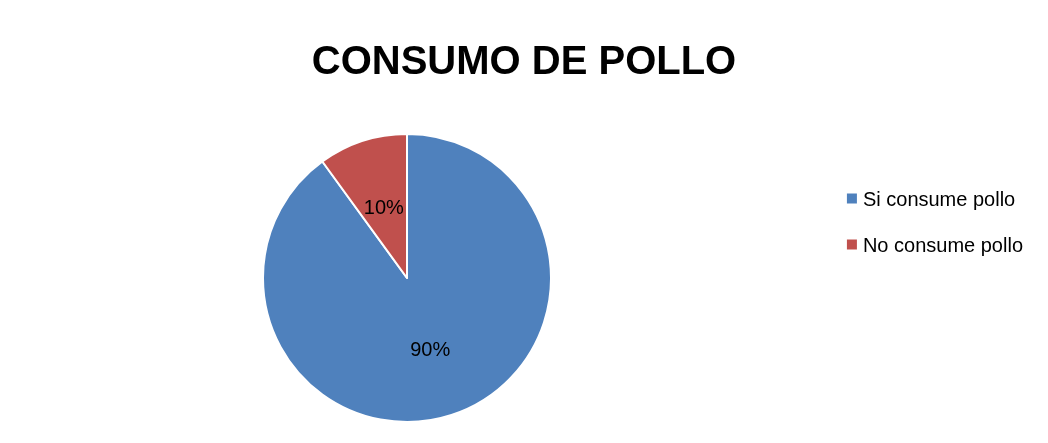 The width and height of the screenshot is (1048, 443). I want to click on legend-label: Si consume pollo, so click(939, 198).